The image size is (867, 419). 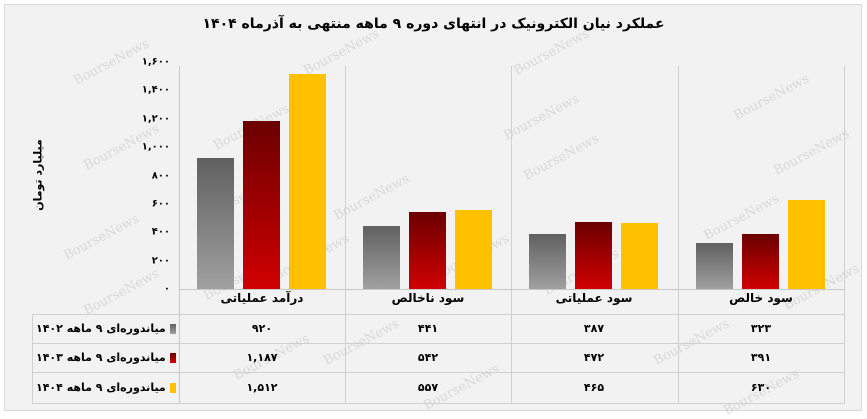 What do you see at coordinates (428, 357) in the screenshot?
I see `table-cell: ۵۴۲` at bounding box center [428, 357].